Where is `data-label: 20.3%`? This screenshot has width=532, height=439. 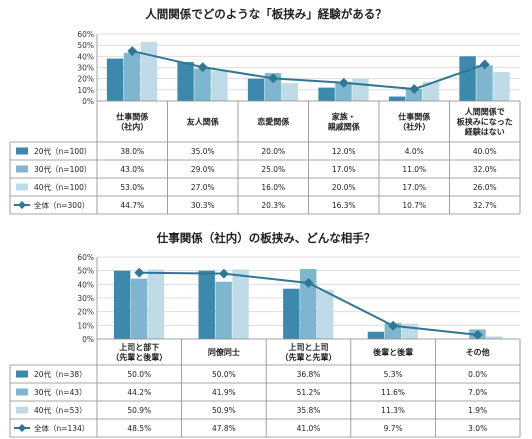
data-label: 20.3% is located at coordinates (273, 205).